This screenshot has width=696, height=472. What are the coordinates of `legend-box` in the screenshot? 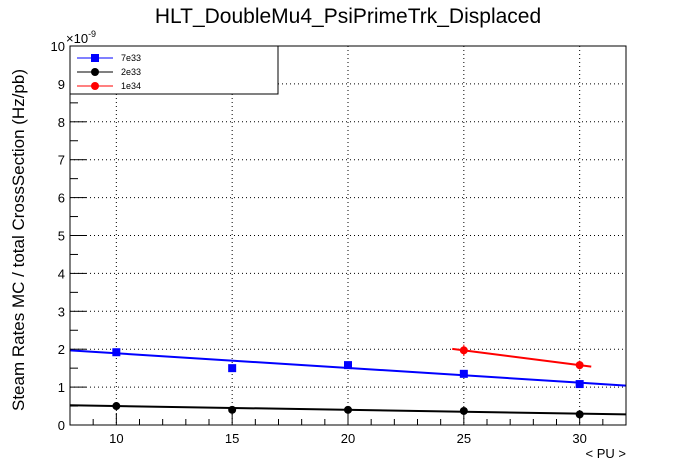 It's located at (174, 70).